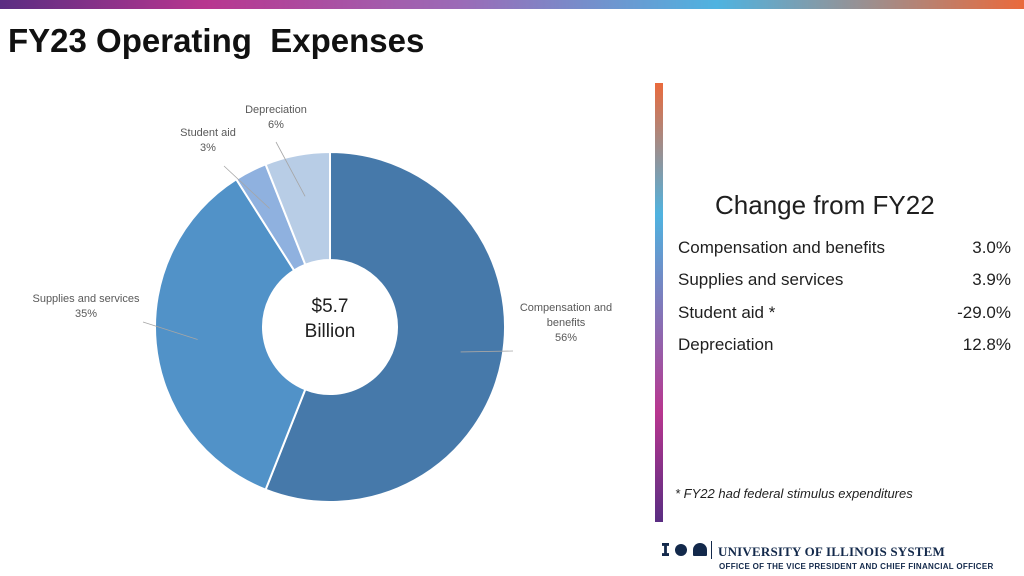 This screenshot has height=576, width=1024. Describe the element at coordinates (246, 187) in the screenshot. I see `leader-line-student-aid` at that location.